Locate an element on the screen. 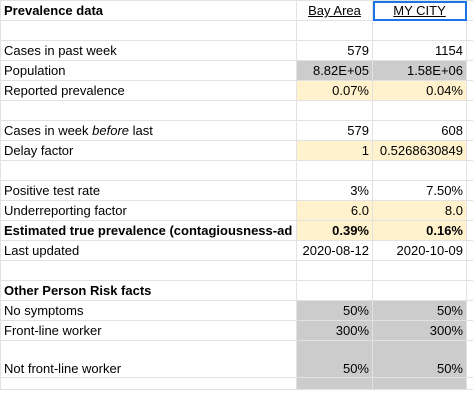 The image size is (473, 402). italic-text: before is located at coordinates (111, 130).